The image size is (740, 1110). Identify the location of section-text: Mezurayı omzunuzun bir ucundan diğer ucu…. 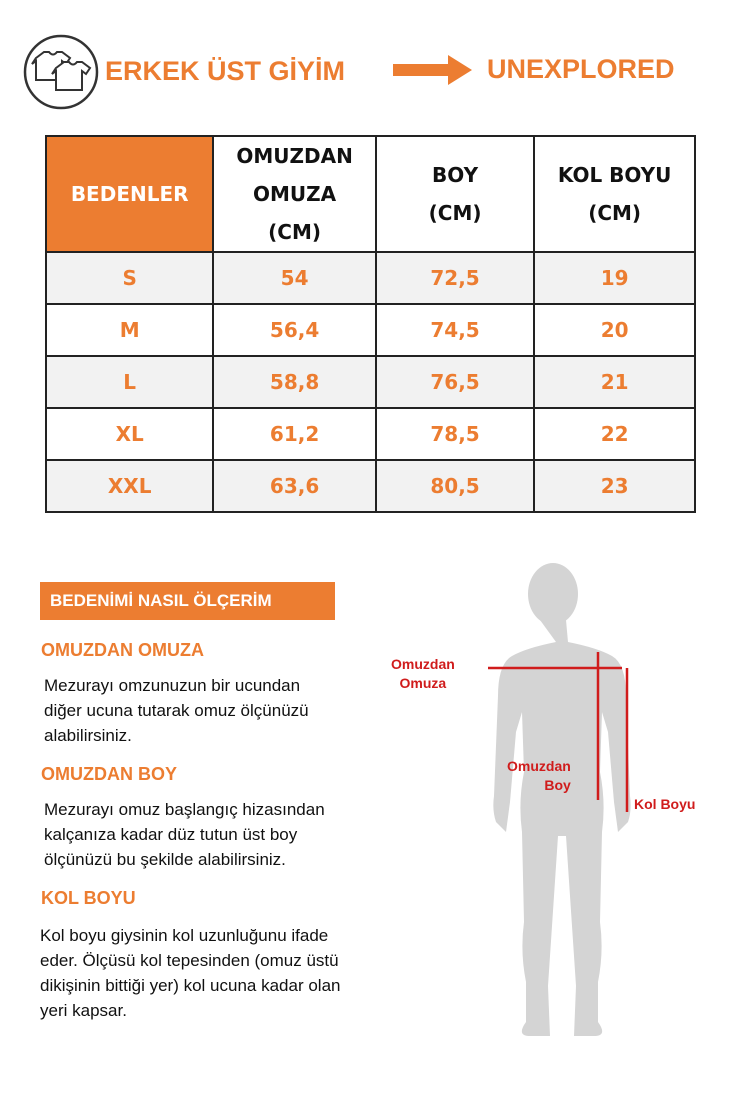
(176, 710).